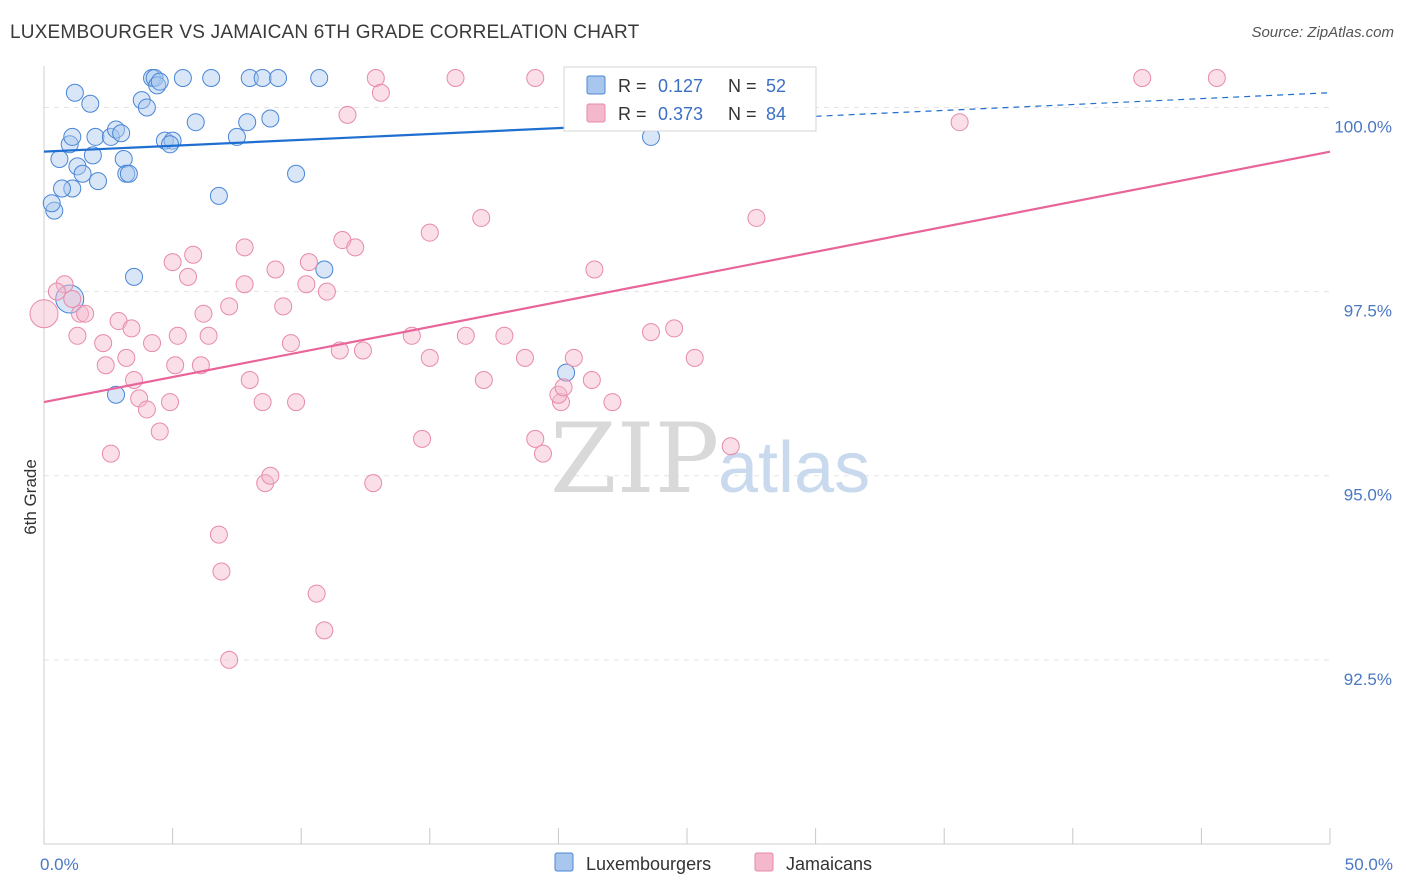 This screenshot has height=892, width=1406. What do you see at coordinates (632, 114) in the screenshot?
I see `legend-r-label-1: R =` at bounding box center [632, 114].